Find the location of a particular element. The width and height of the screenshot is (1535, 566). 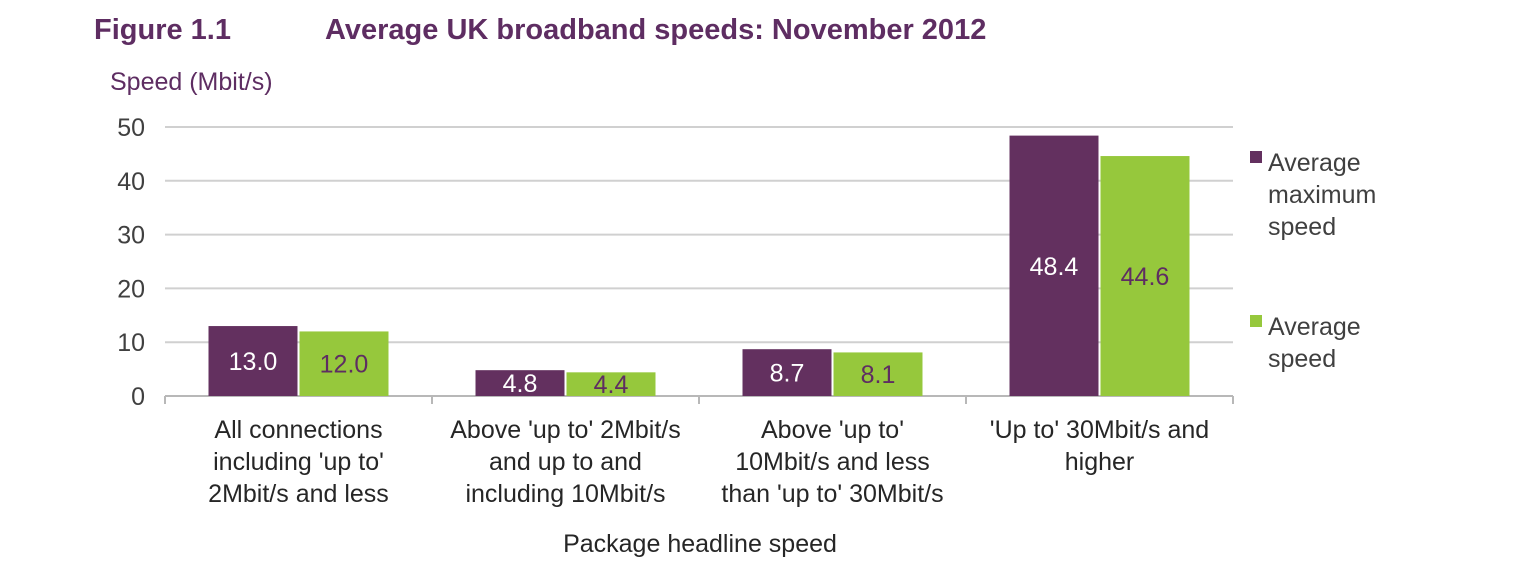

x-tick-label: 2Mbit/s and less is located at coordinates (298, 494).